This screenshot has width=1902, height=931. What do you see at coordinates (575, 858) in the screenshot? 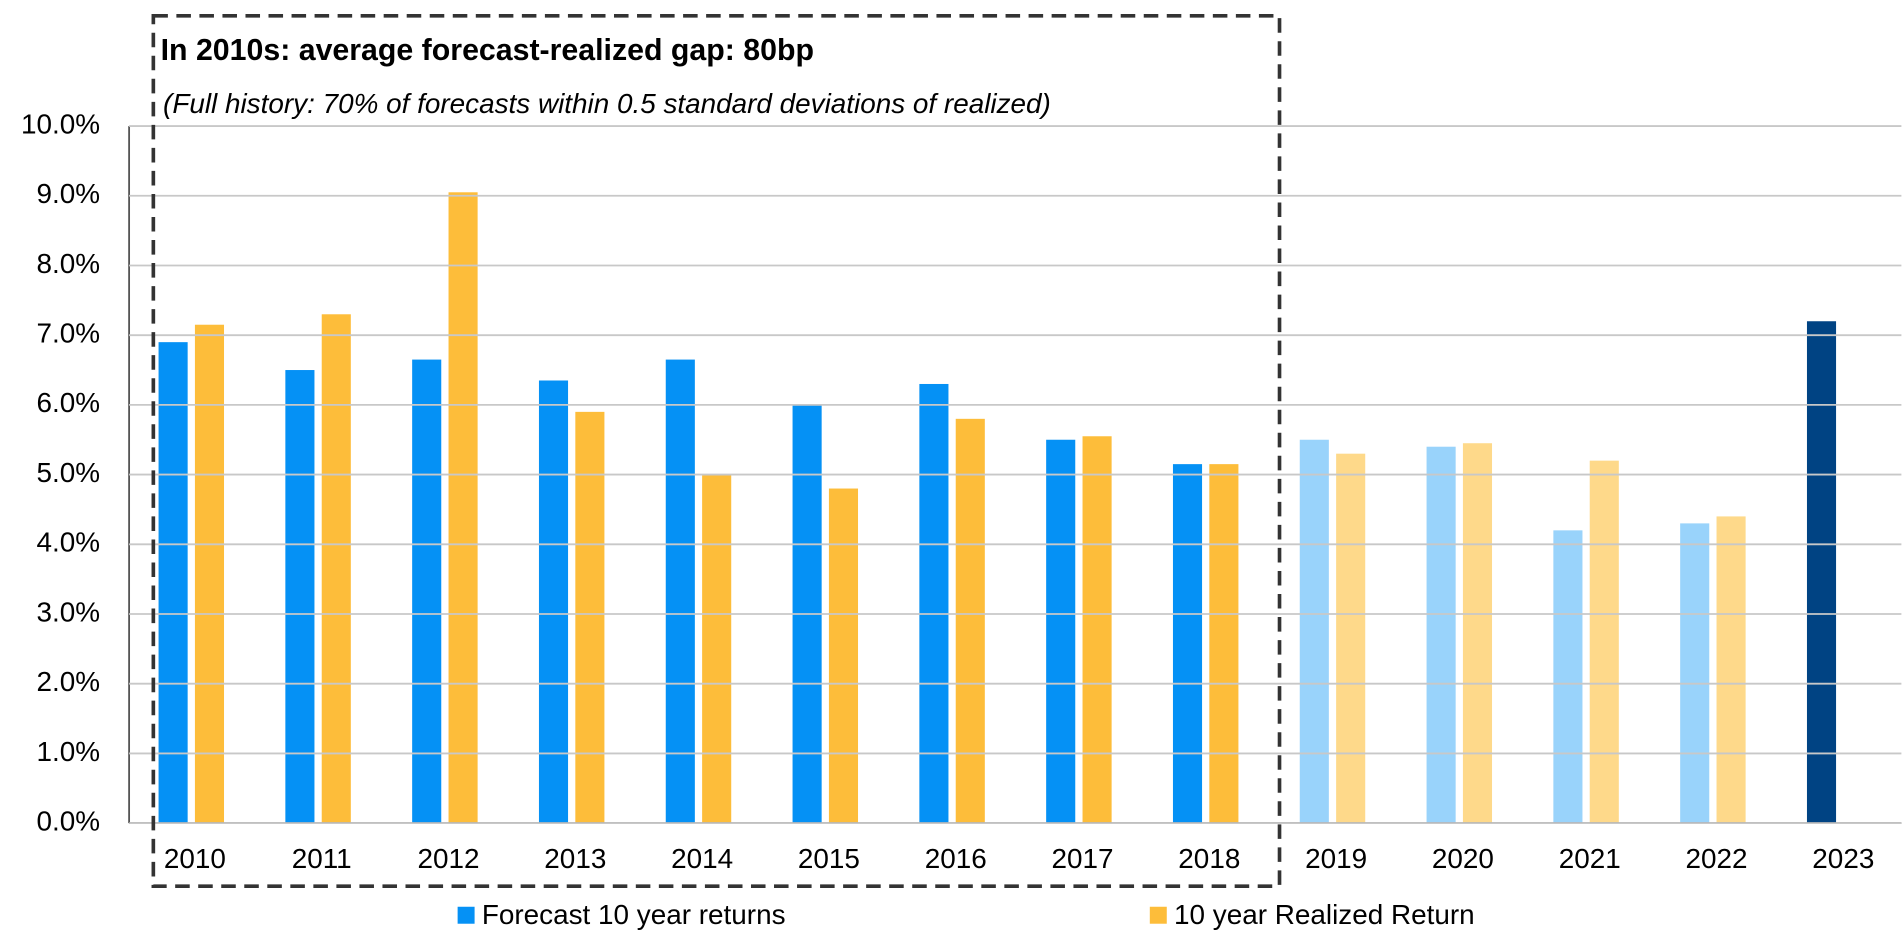
I see `x-tick-label: 2013` at bounding box center [575, 858].